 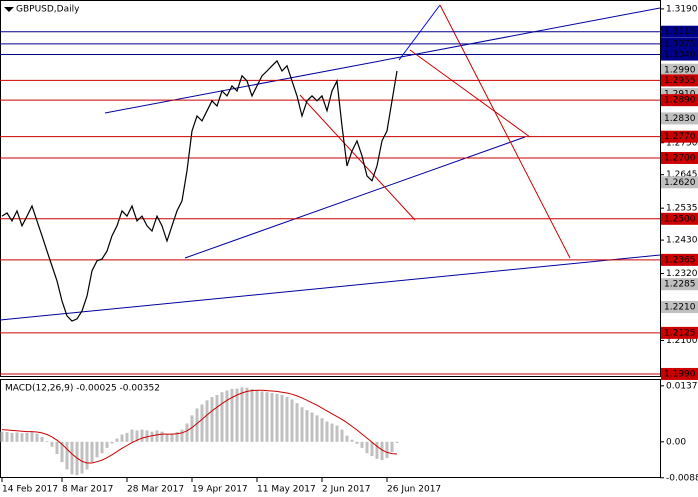 I want to click on signal-line, so click(x=199, y=426).